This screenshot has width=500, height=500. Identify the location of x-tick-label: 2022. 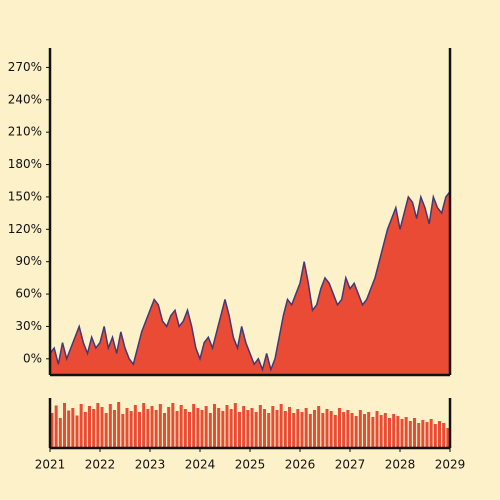
(100, 465).